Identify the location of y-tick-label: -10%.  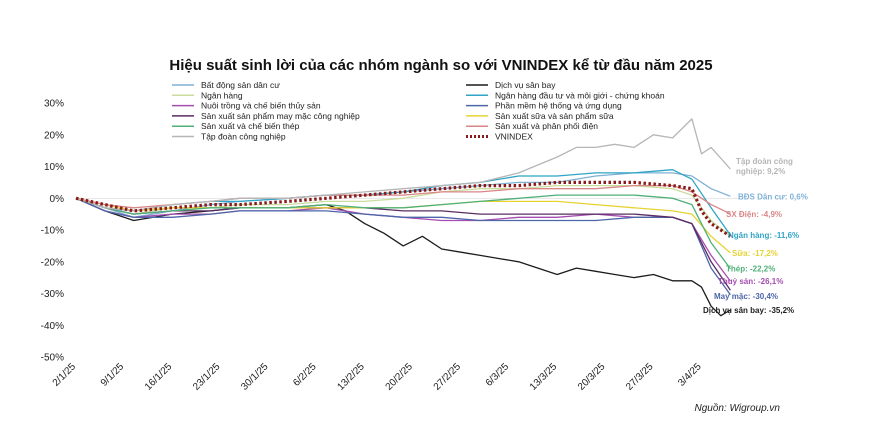
(52, 231).